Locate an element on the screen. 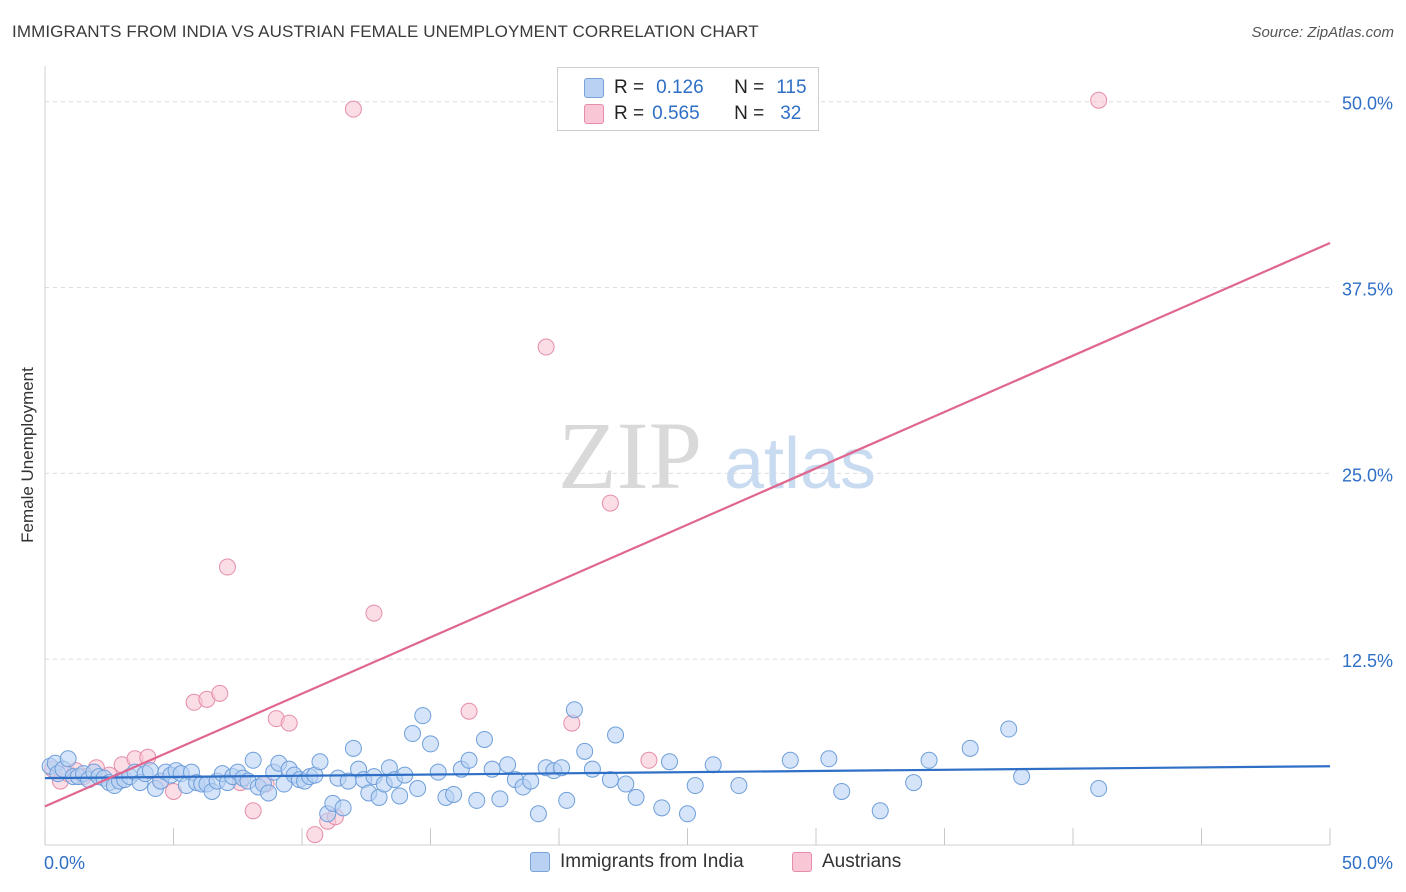 Image resolution: width=1406 pixels, height=892 pixels. watermark-zip: ZIP is located at coordinates (630, 455).